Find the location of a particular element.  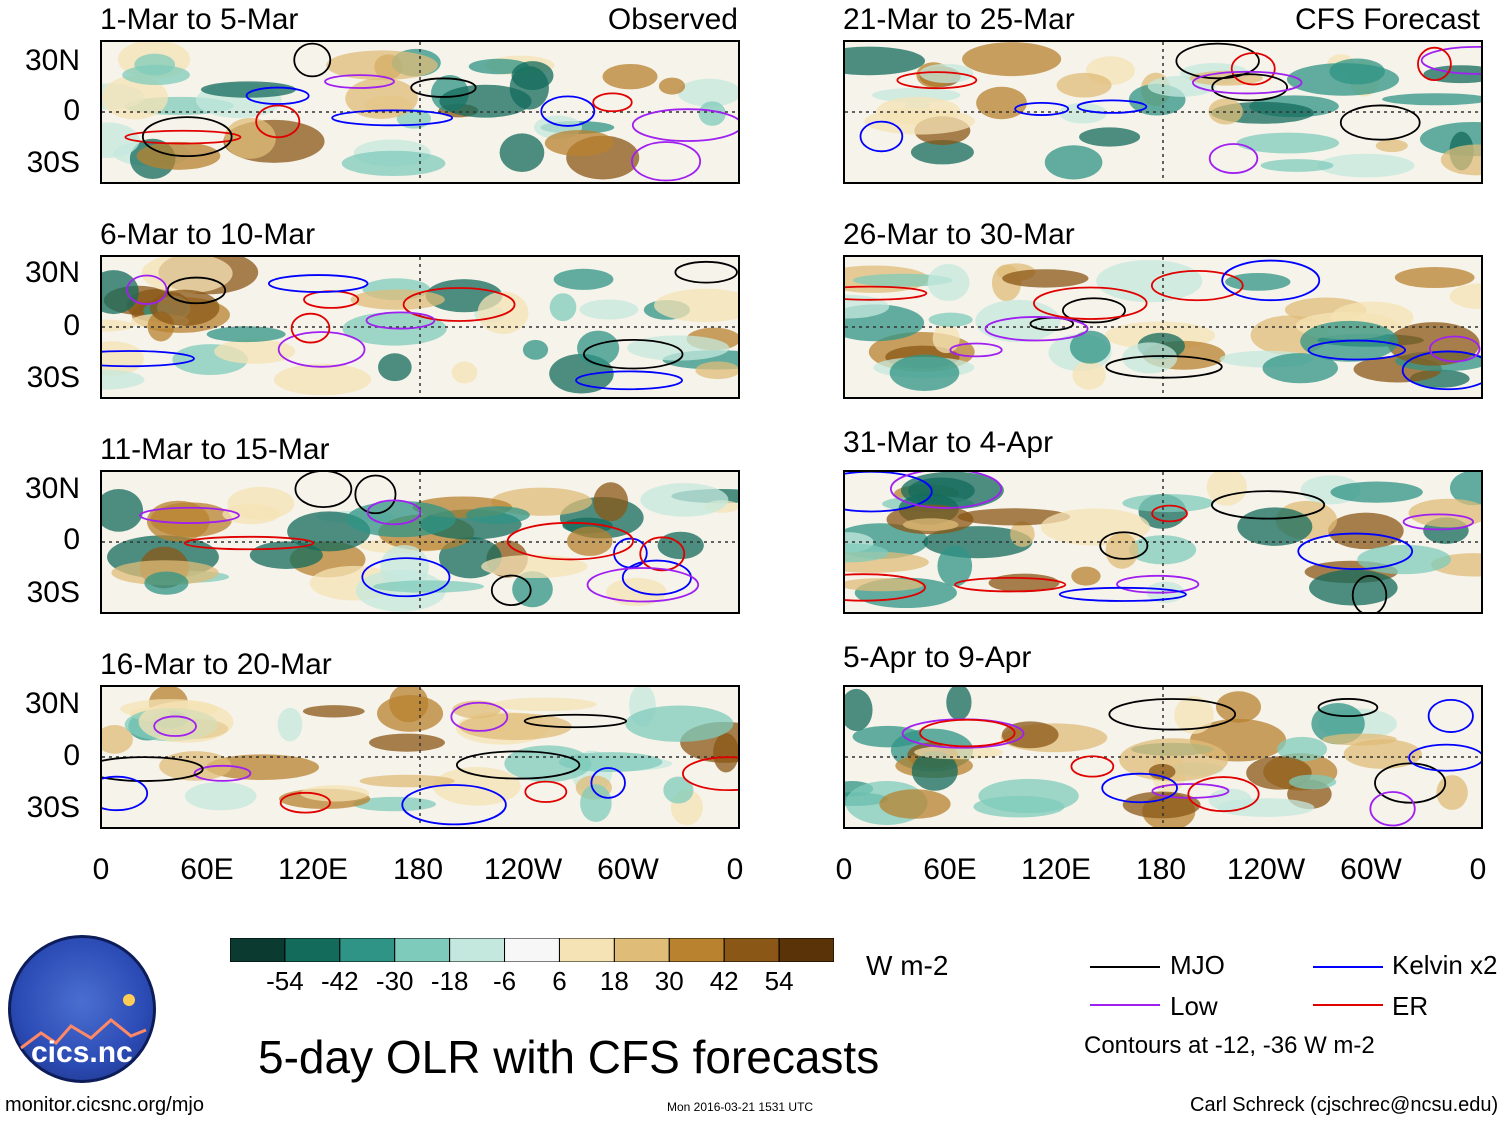

colorbar-tick-label: -42 is located at coordinates (340, 981).